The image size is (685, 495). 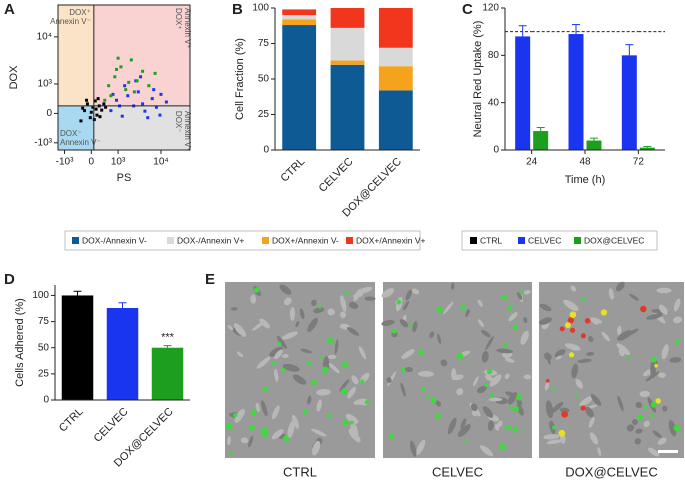 I want to click on quadrant-label: DOX⁻, so click(x=71, y=133).